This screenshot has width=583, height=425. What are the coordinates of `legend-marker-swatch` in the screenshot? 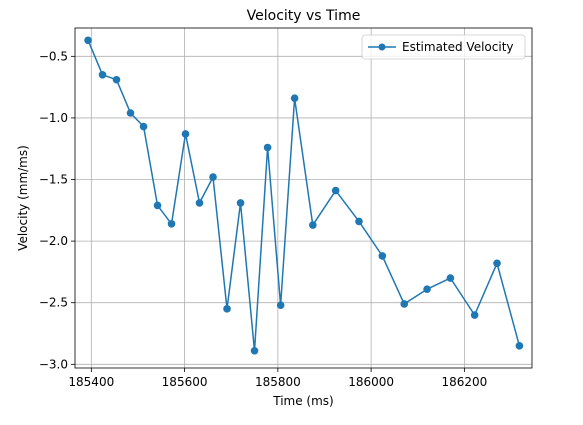 It's located at (382, 47).